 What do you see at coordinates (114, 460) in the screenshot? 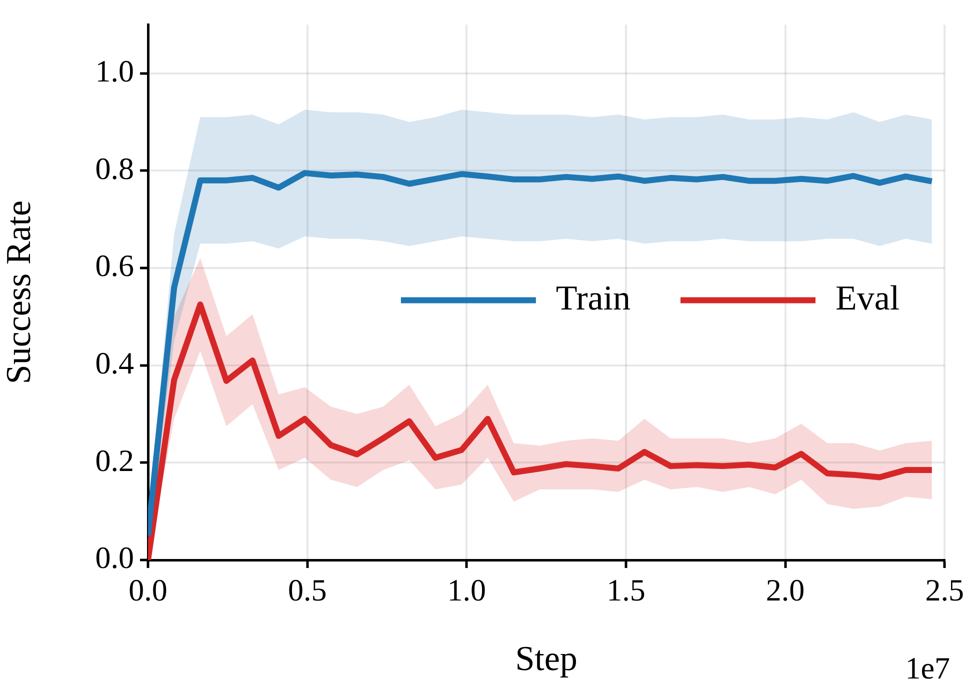
I see `y-tick-label: 0.2` at bounding box center [114, 460].